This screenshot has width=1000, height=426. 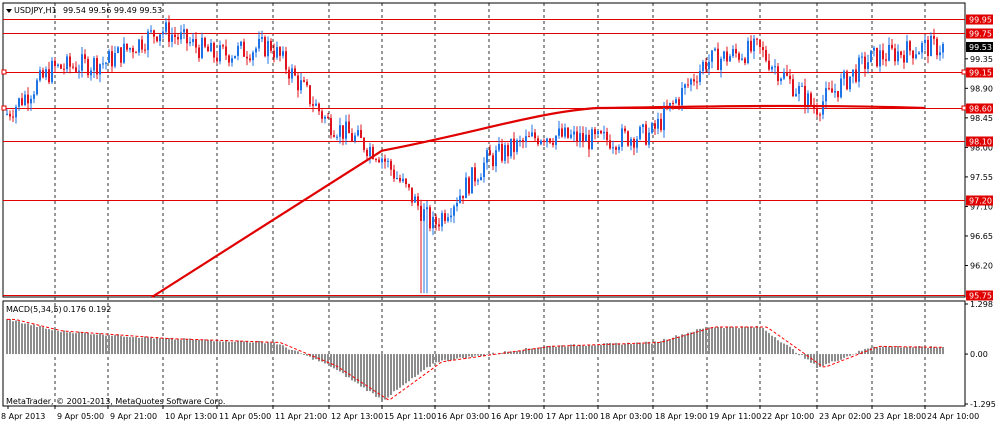 I want to click on macd-tick-label: 1.298, so click(x=981, y=304).